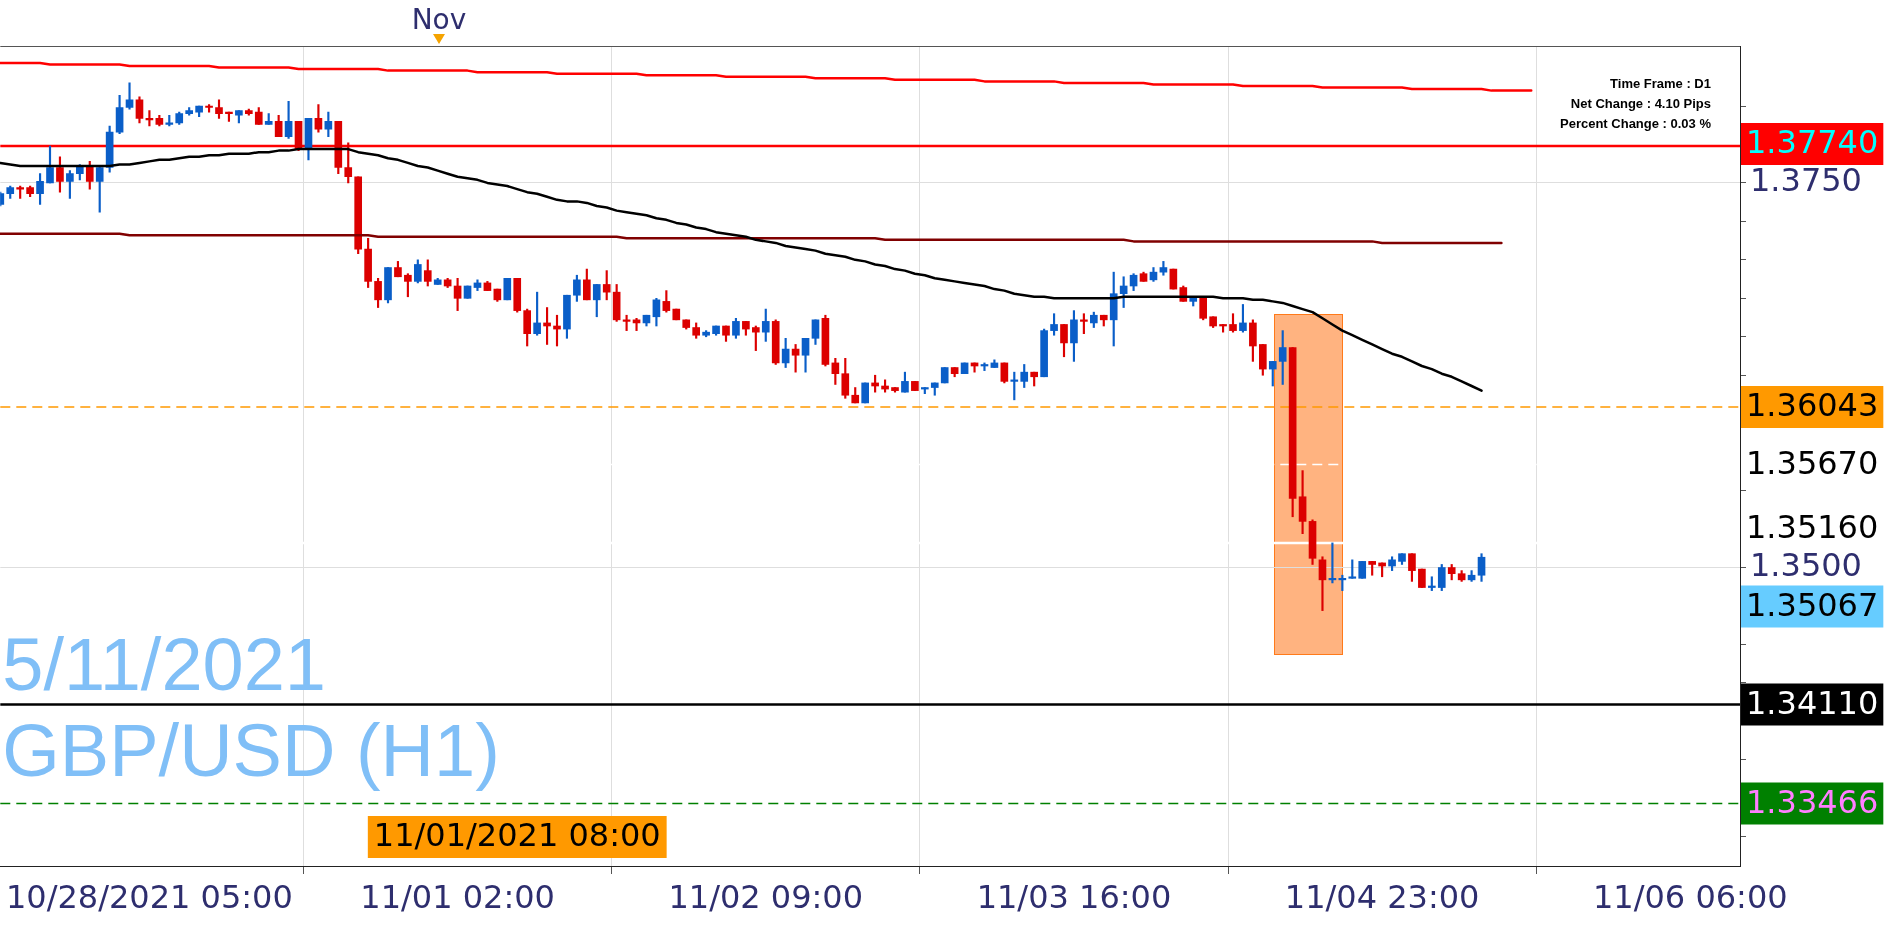 Image resolution: width=1893 pixels, height=938 pixels. I want to click on x-tick-label: 11/04 23:00, so click(1382, 896).